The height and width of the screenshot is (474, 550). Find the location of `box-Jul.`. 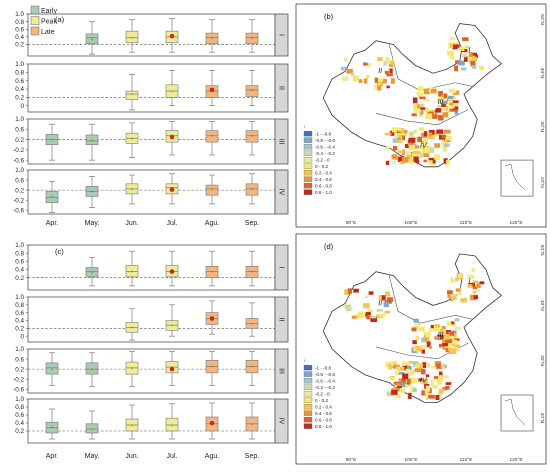

box-Jul. is located at coordinates (172, 368).